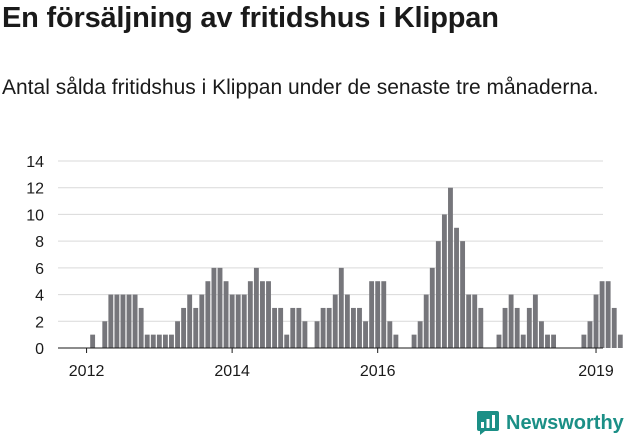  What do you see at coordinates (35, 215) in the screenshot?
I see `y-tick-label: 10` at bounding box center [35, 215].